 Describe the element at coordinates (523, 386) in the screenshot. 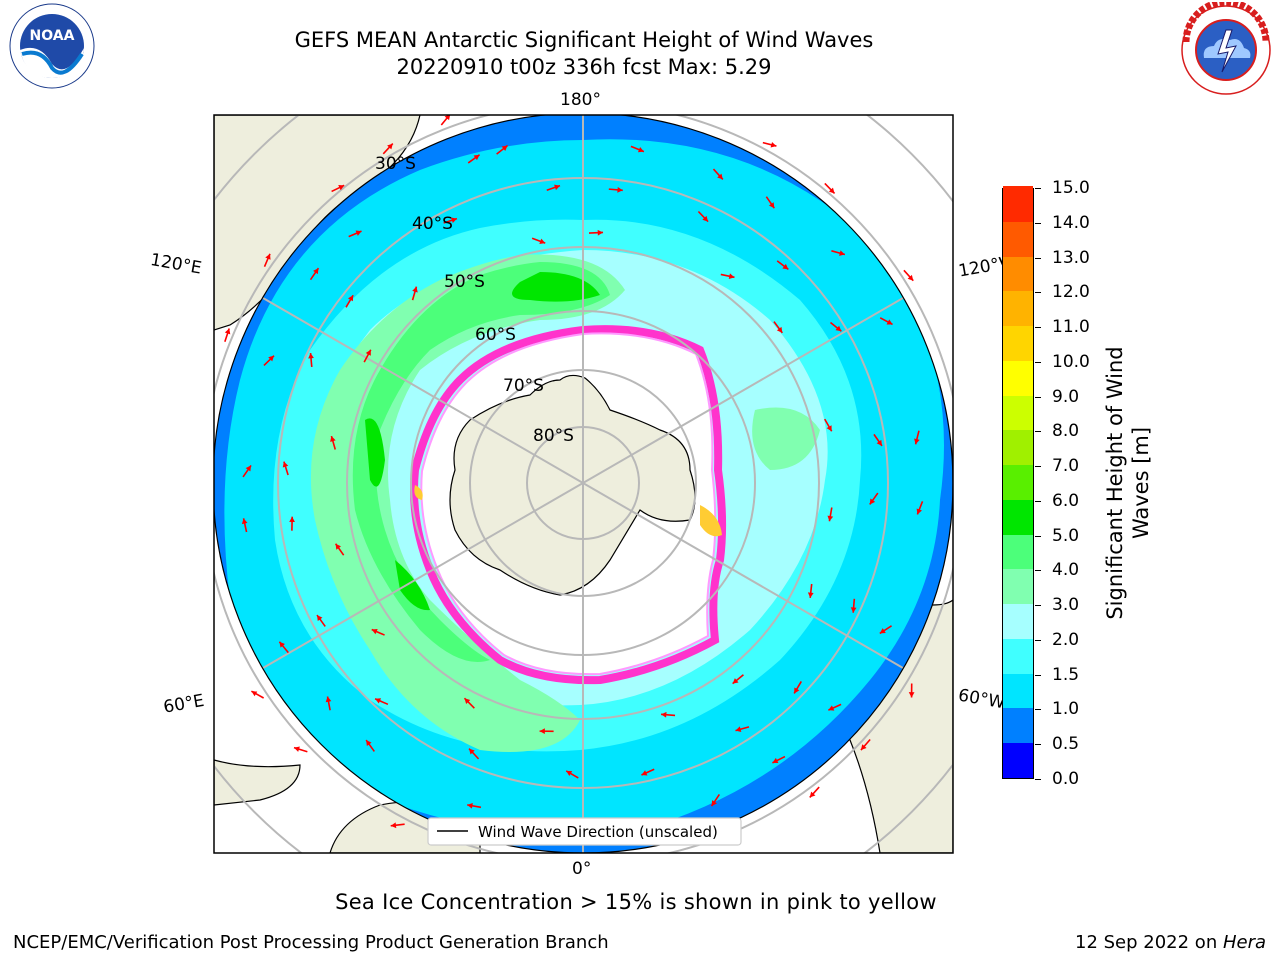

I see `lat-label-70s: 70°S` at that location.